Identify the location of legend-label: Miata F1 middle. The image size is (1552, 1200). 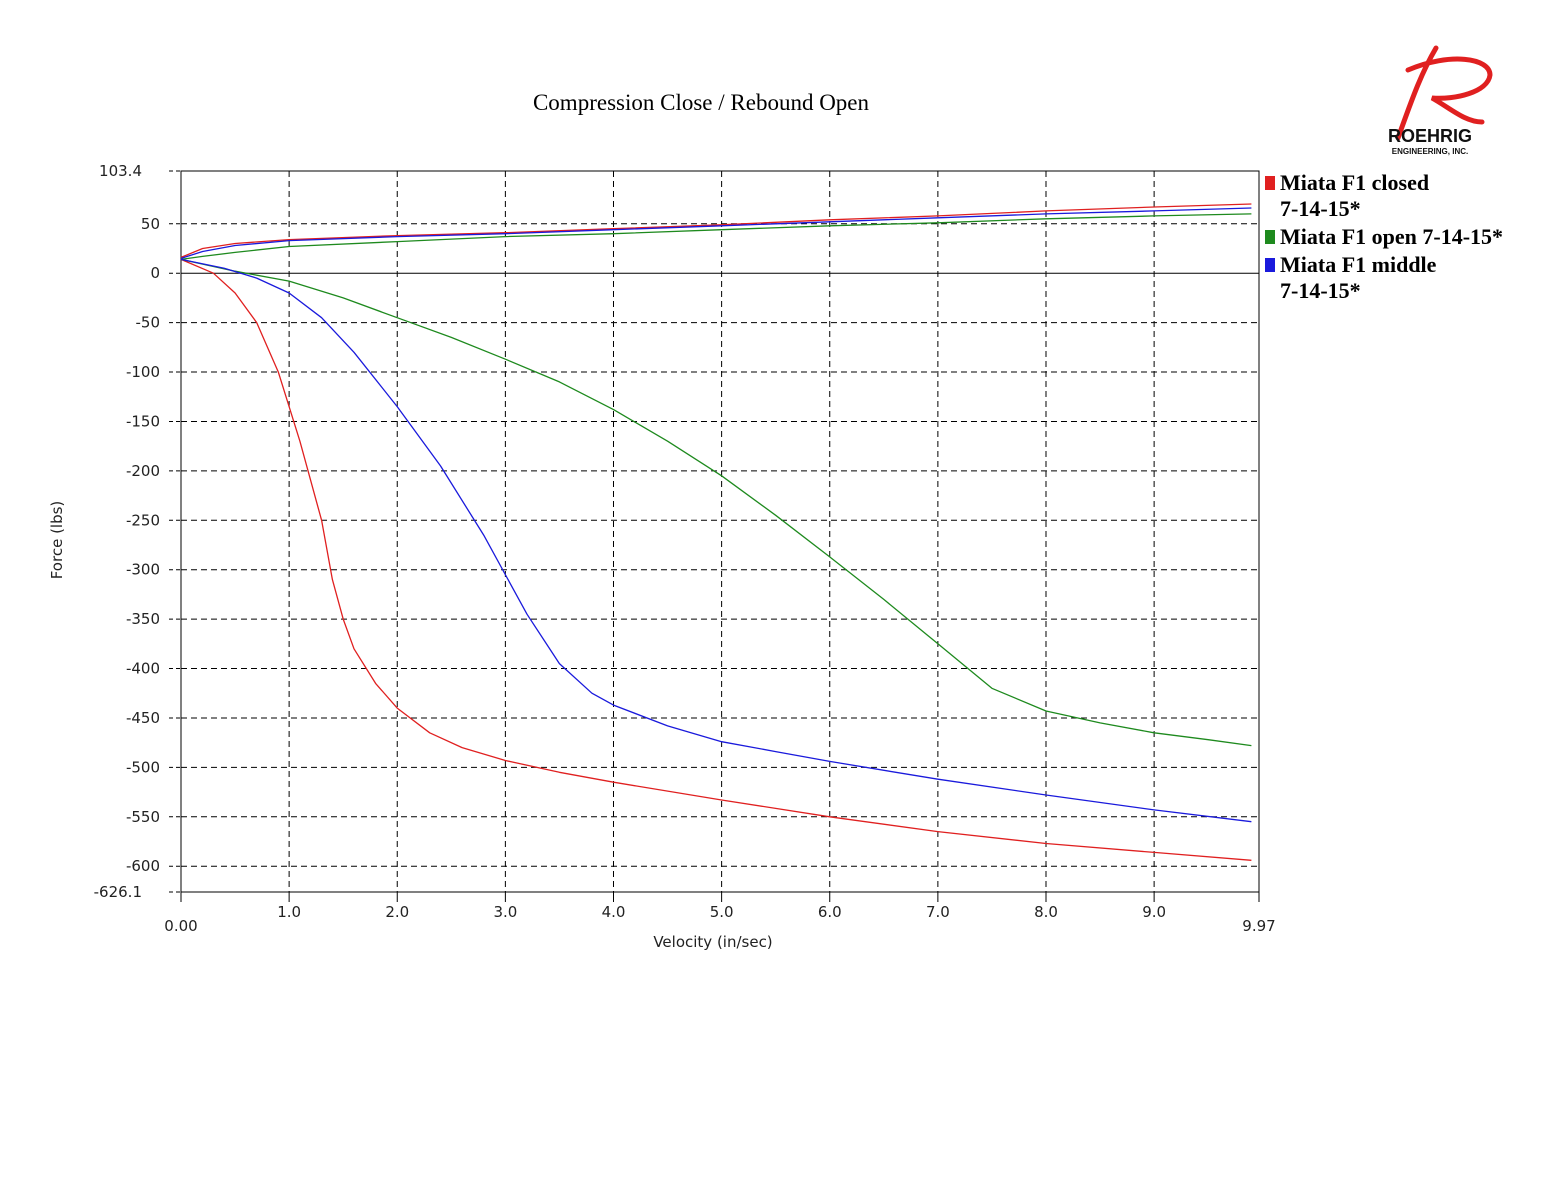
(1358, 264).